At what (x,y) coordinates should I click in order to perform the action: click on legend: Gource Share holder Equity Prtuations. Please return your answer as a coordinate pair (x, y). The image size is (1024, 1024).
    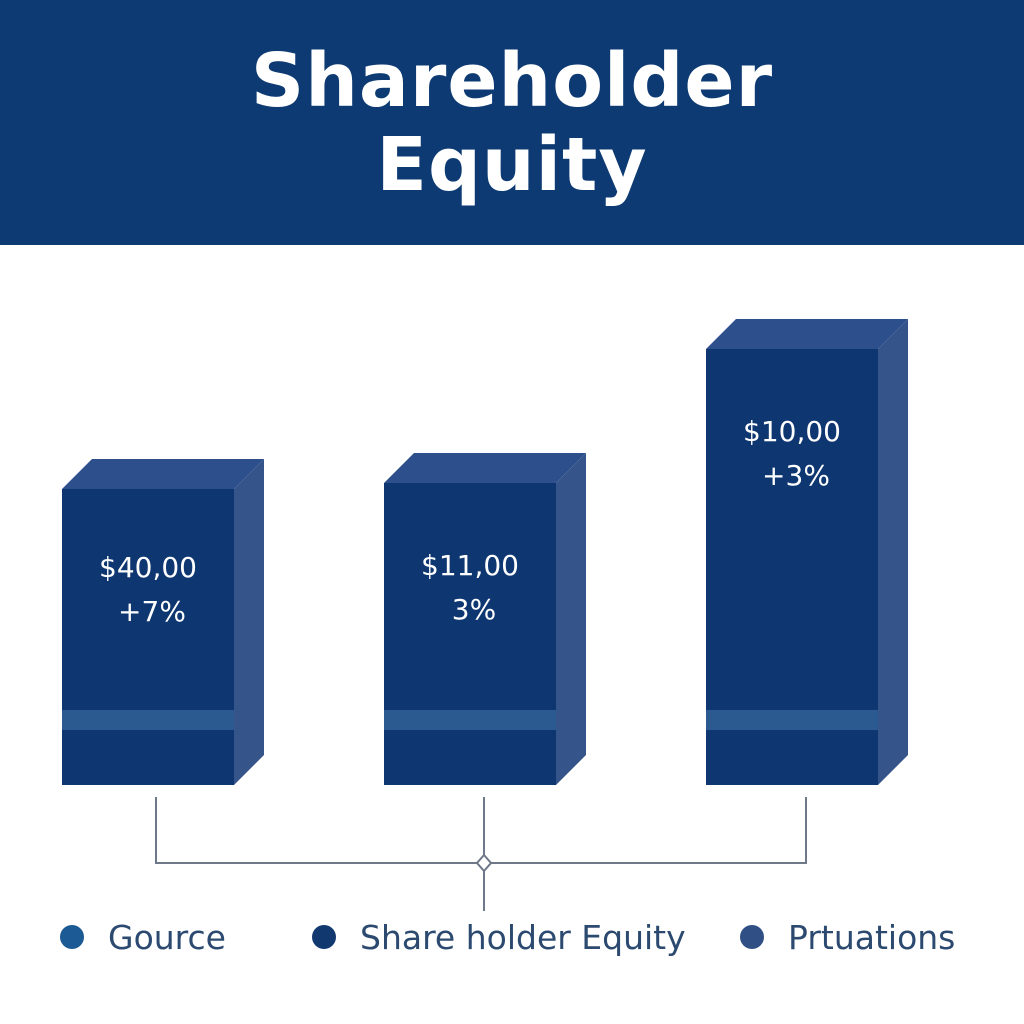
    Looking at the image, I should click on (507, 937).